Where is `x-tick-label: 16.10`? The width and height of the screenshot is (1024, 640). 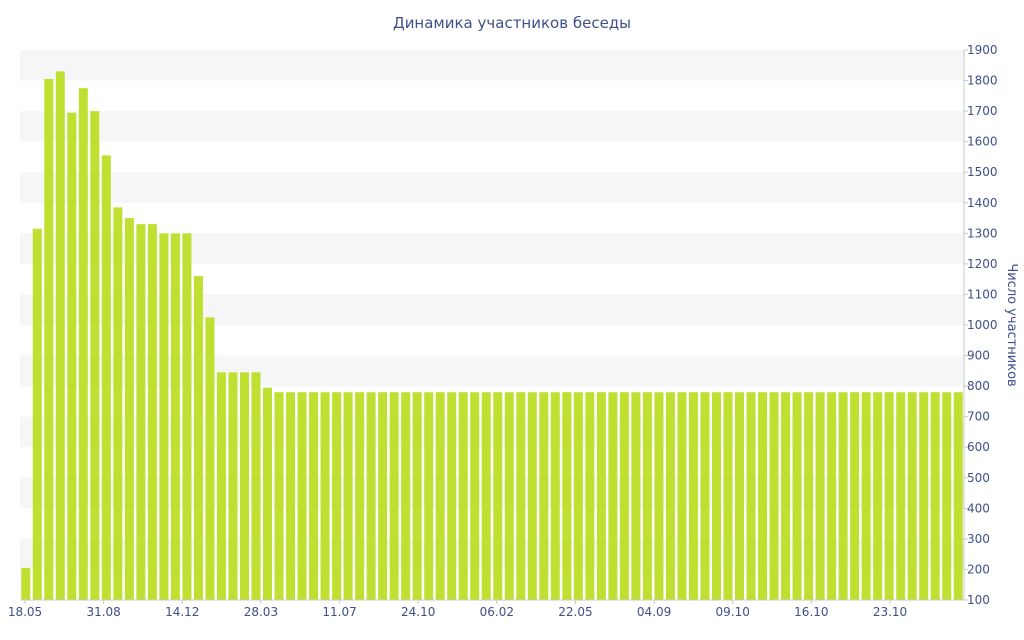 x-tick-label: 16.10 is located at coordinates (811, 612).